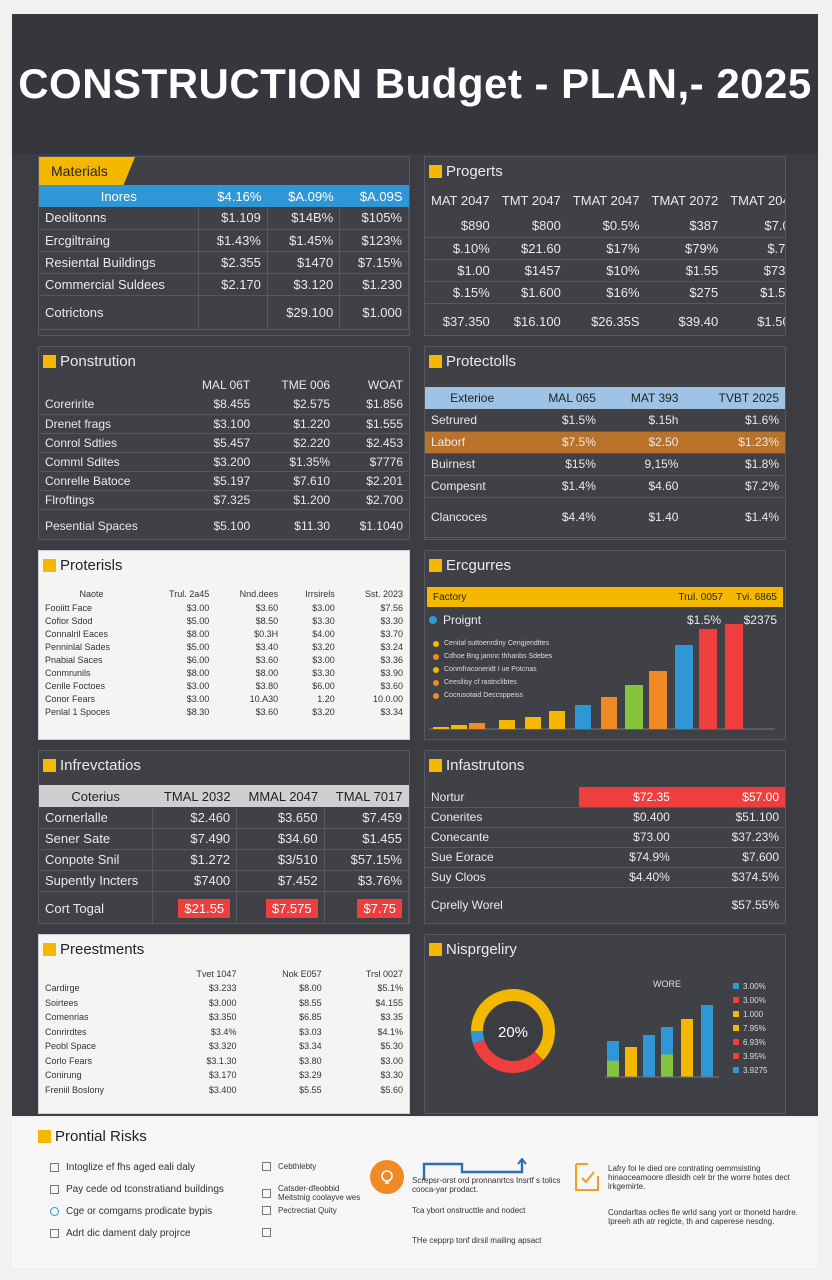  What do you see at coordinates (195, 881) in the screenshot?
I see `table-cell: $7400` at bounding box center [195, 881].